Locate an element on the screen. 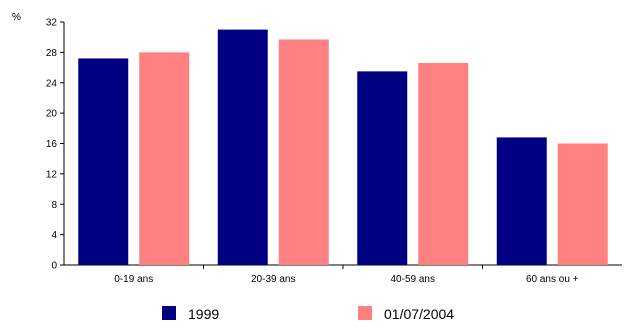  y-axis-unit-label: % is located at coordinates (16, 17).